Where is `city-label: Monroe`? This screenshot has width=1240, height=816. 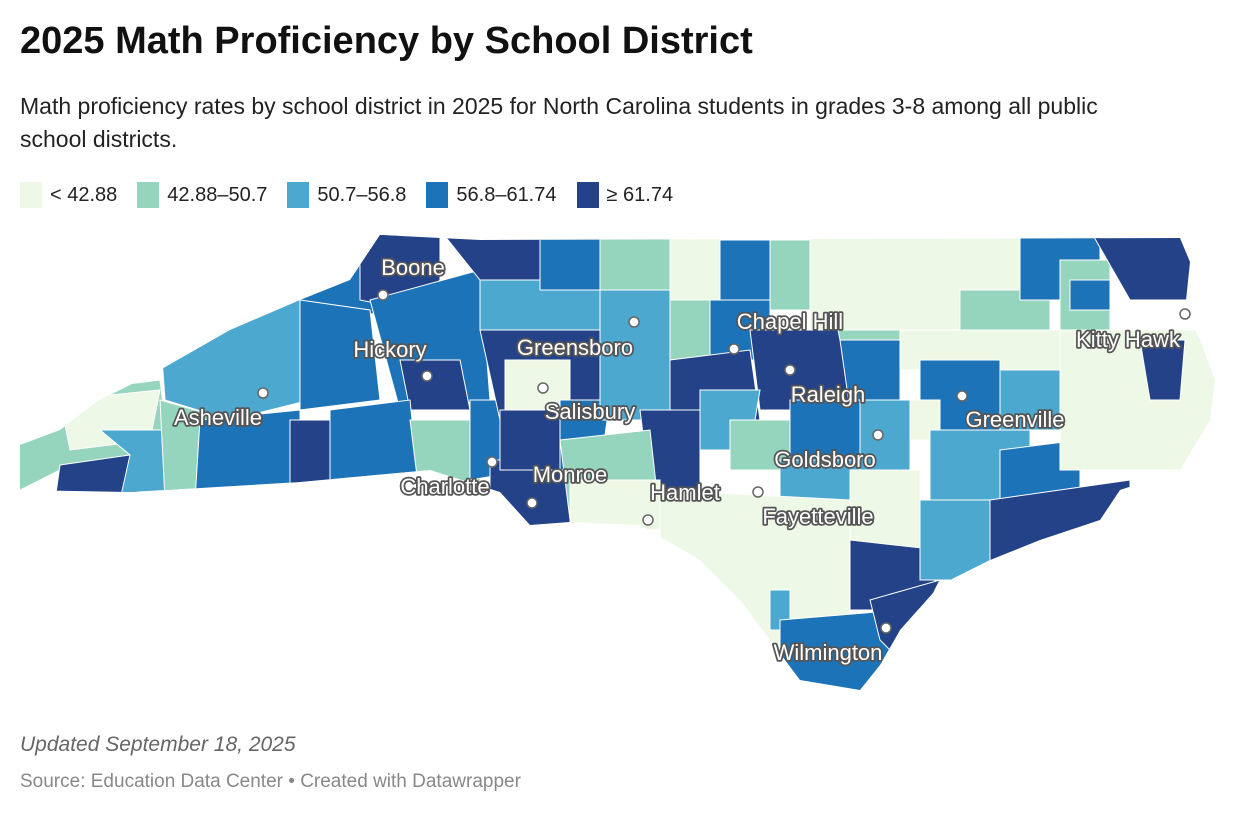
city-label: Monroe is located at coordinates (570, 474).